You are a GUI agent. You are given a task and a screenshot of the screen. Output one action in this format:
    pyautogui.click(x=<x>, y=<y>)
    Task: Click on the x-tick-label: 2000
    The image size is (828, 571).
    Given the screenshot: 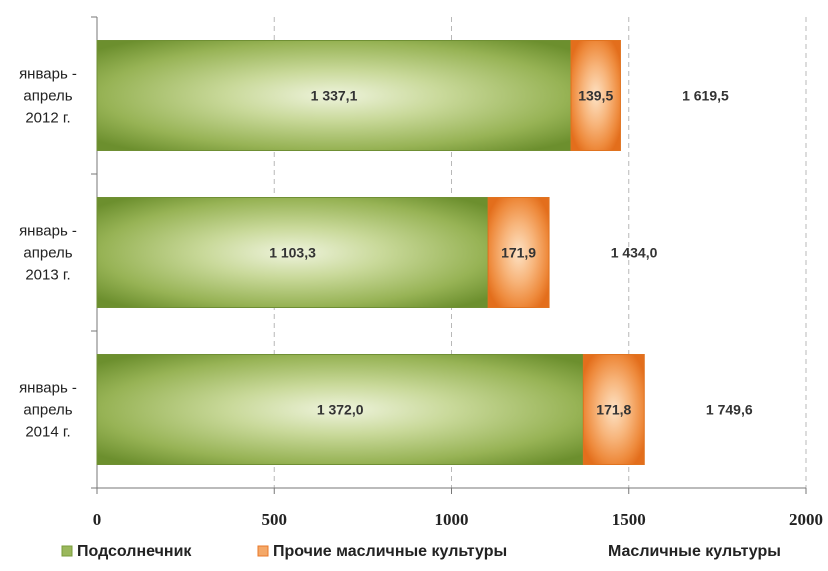 What is the action you would take?
    pyautogui.click(x=806, y=519)
    